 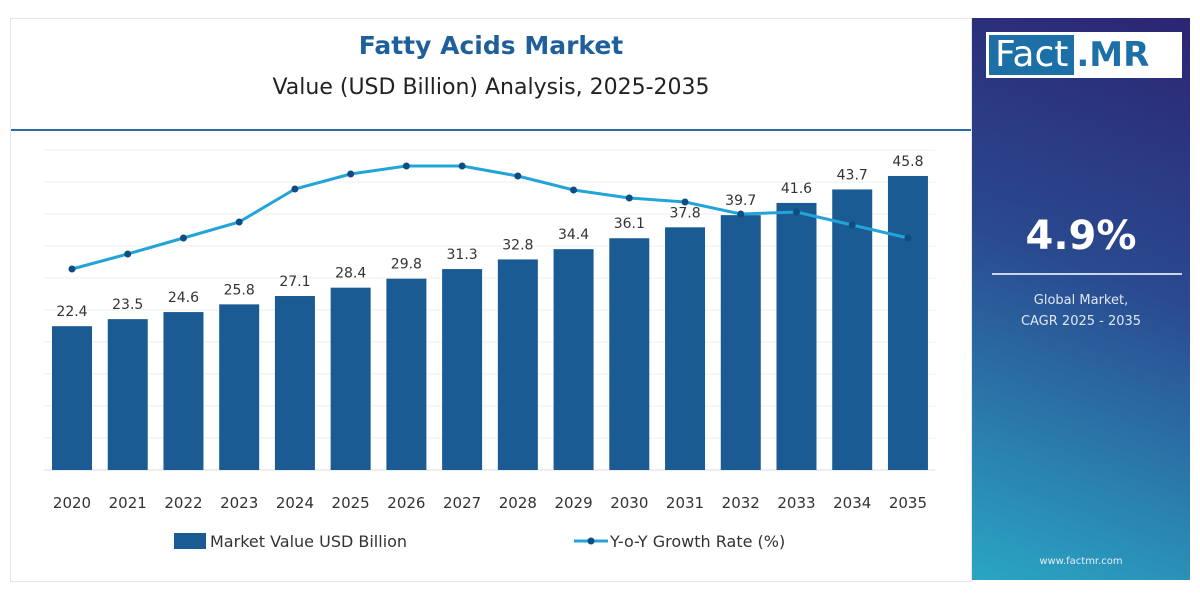 What do you see at coordinates (852, 330) in the screenshot?
I see `bar-2034` at bounding box center [852, 330].